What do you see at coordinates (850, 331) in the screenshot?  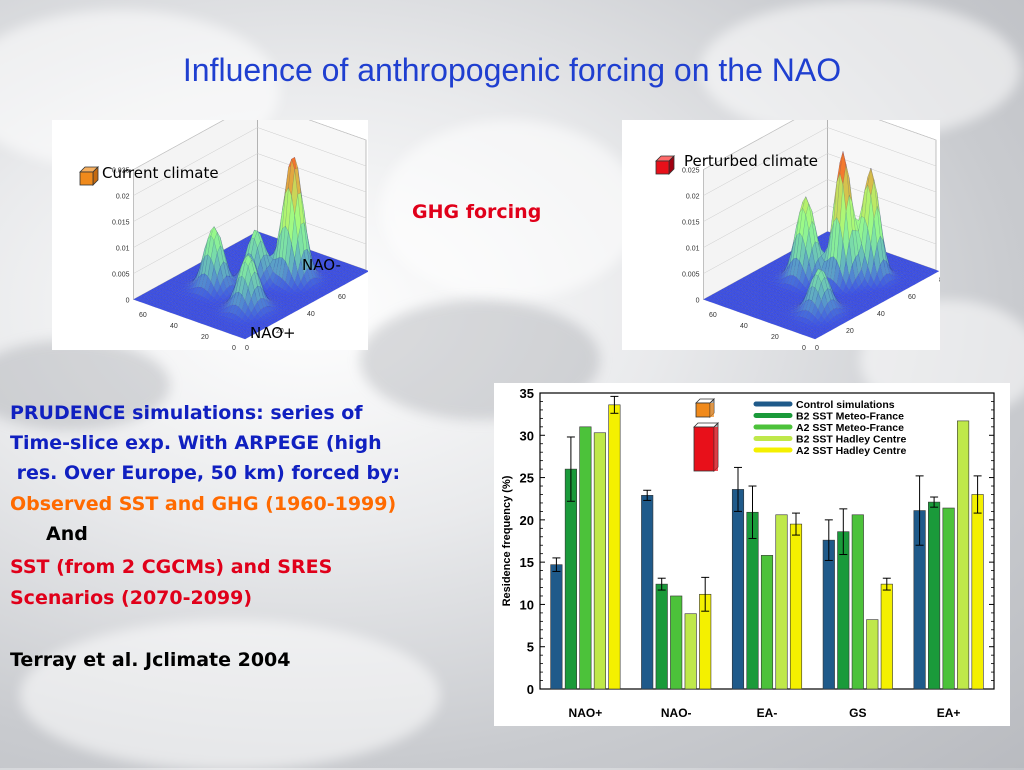 I see `x-tick-label: 20` at bounding box center [850, 331].